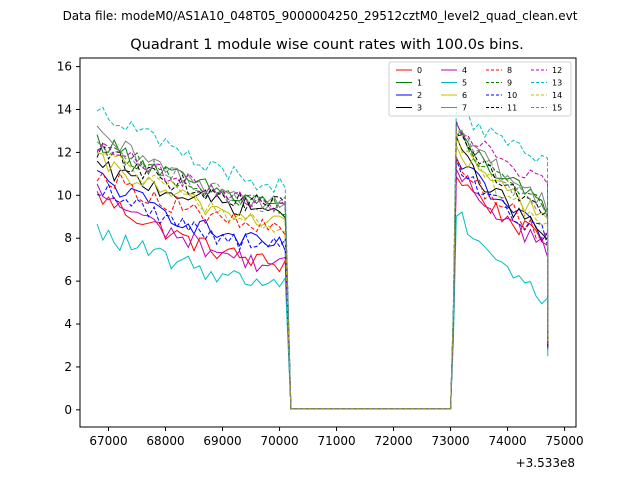 The height and width of the screenshot is (480, 640). What do you see at coordinates (450, 441) in the screenshot?
I see `x-tick-label: 73000` at bounding box center [450, 441].